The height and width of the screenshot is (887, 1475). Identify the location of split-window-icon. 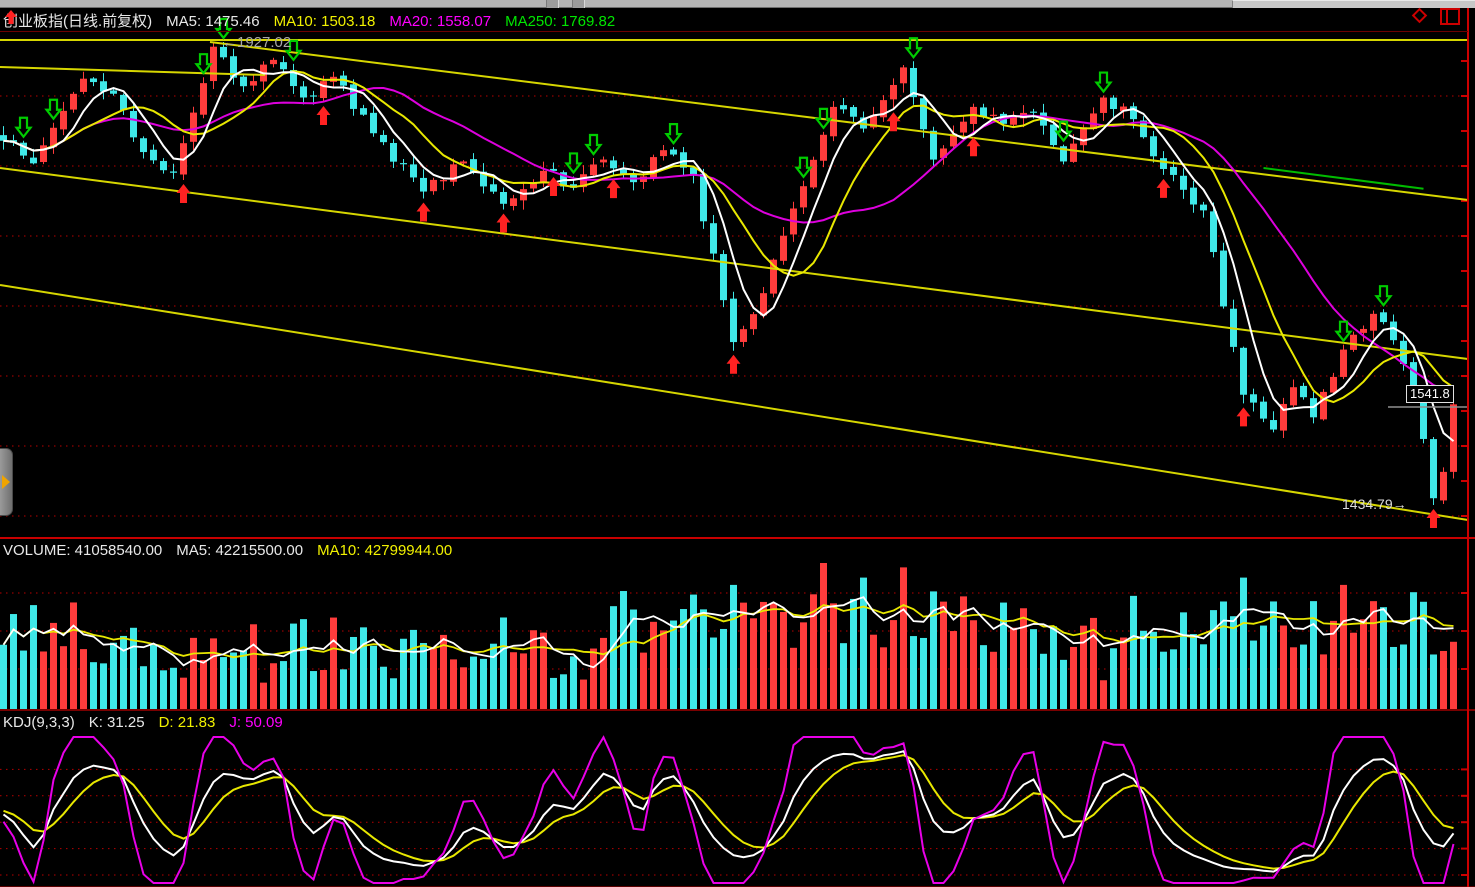
(1450, 16).